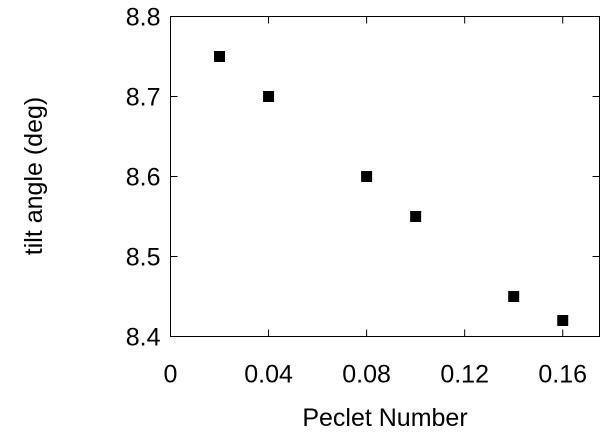 This screenshot has height=440, width=603. I want to click on y-tick-label: 8.6, so click(143, 178).